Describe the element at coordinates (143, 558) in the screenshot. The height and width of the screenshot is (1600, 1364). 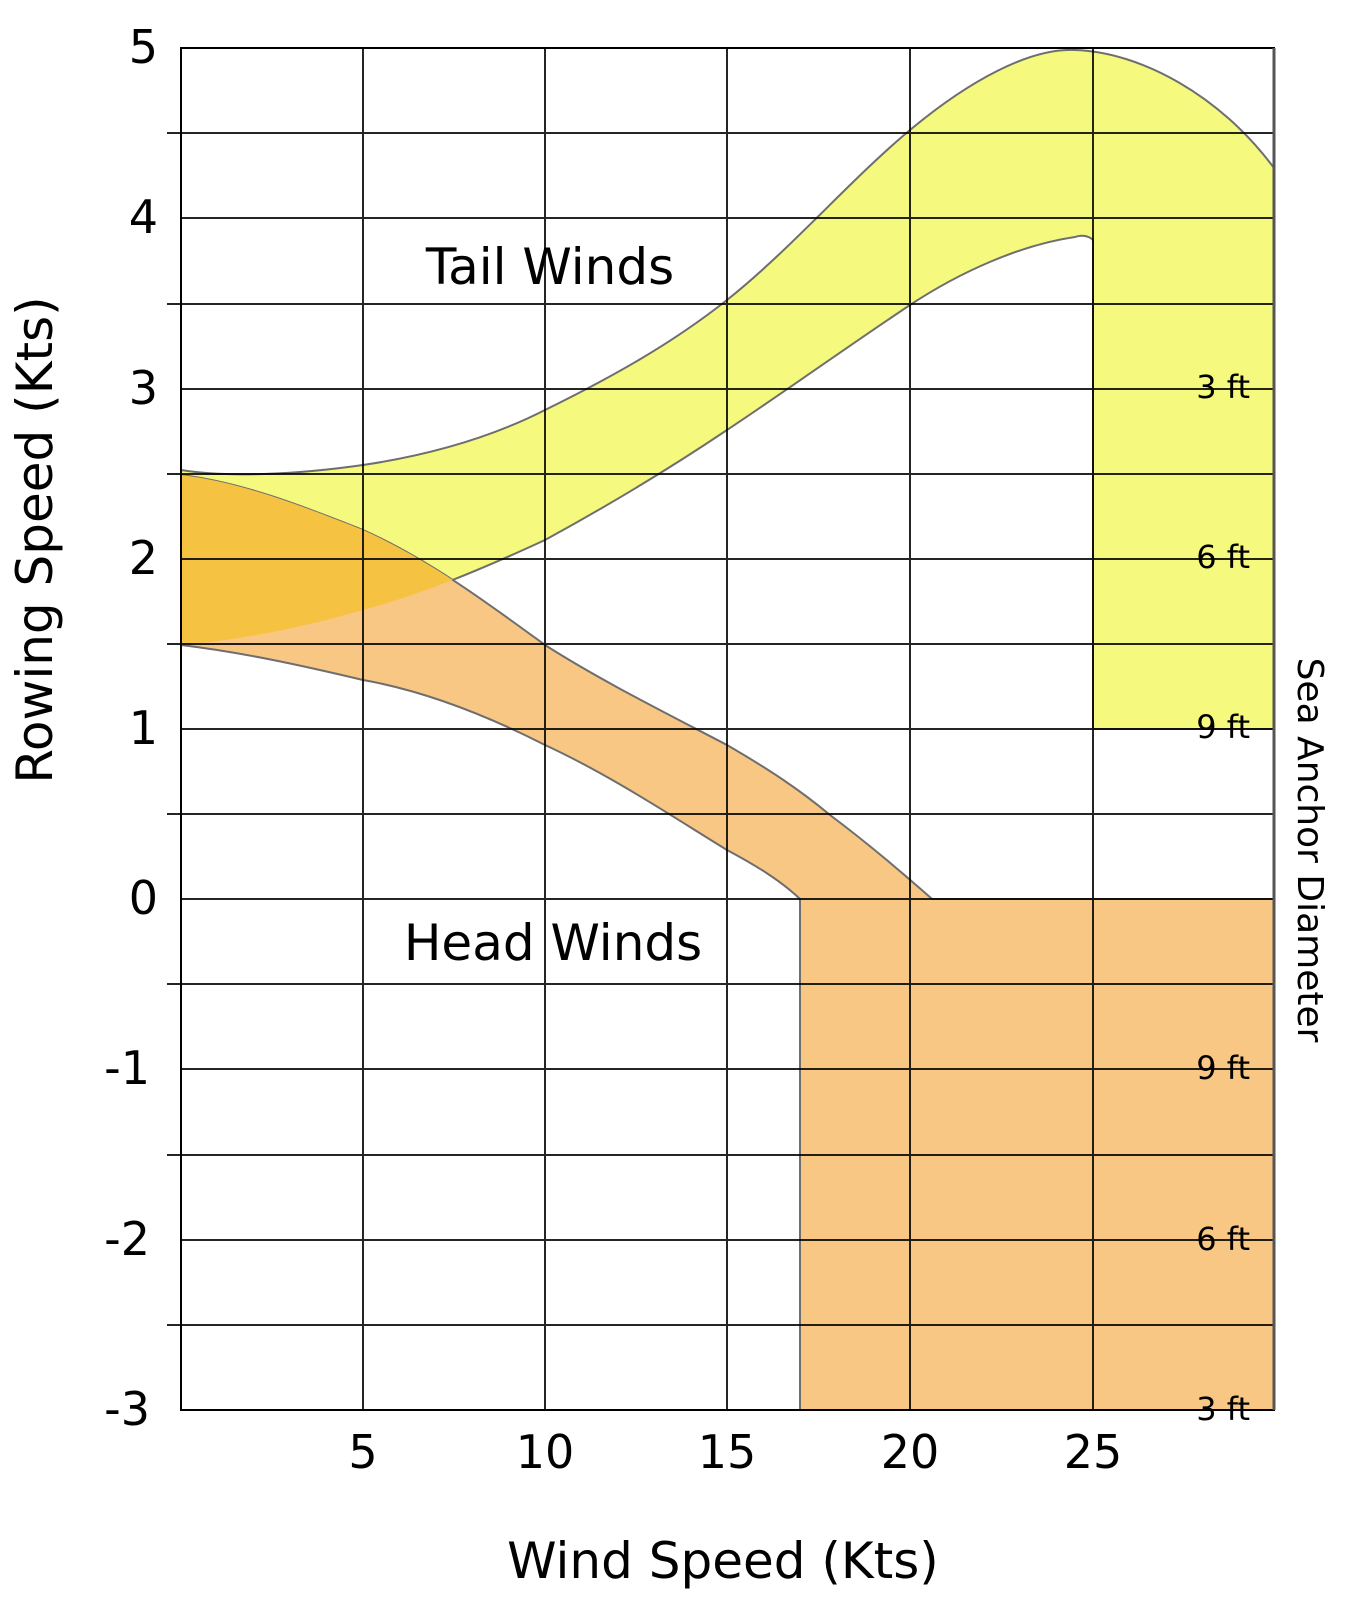
I see `y-tick: 2` at that location.